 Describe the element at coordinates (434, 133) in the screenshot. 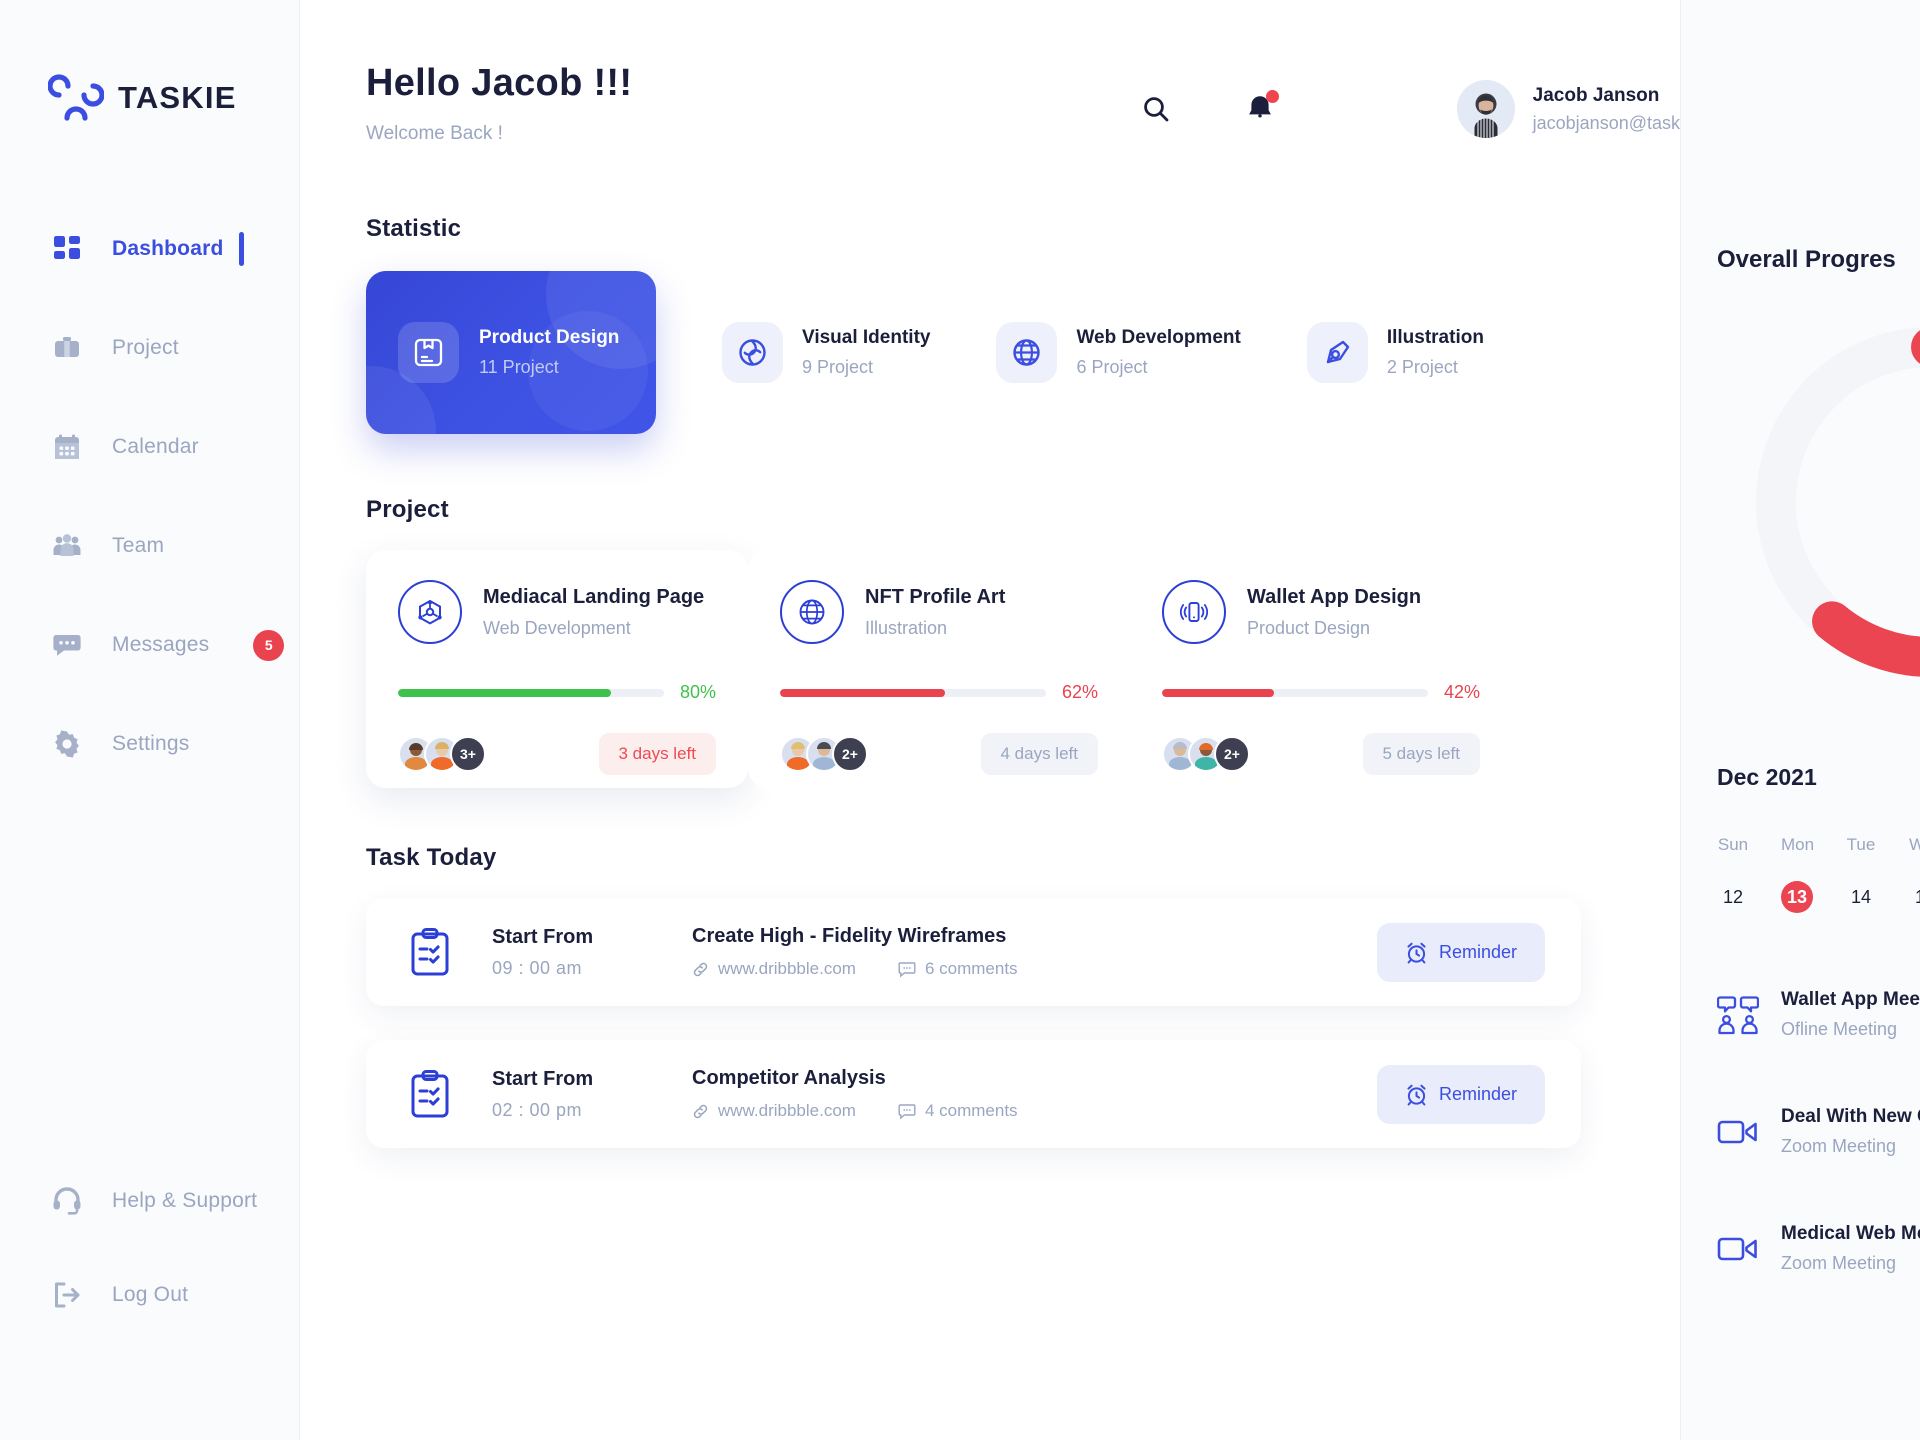

I see `page-subtitle: Welcome Back !` at that location.